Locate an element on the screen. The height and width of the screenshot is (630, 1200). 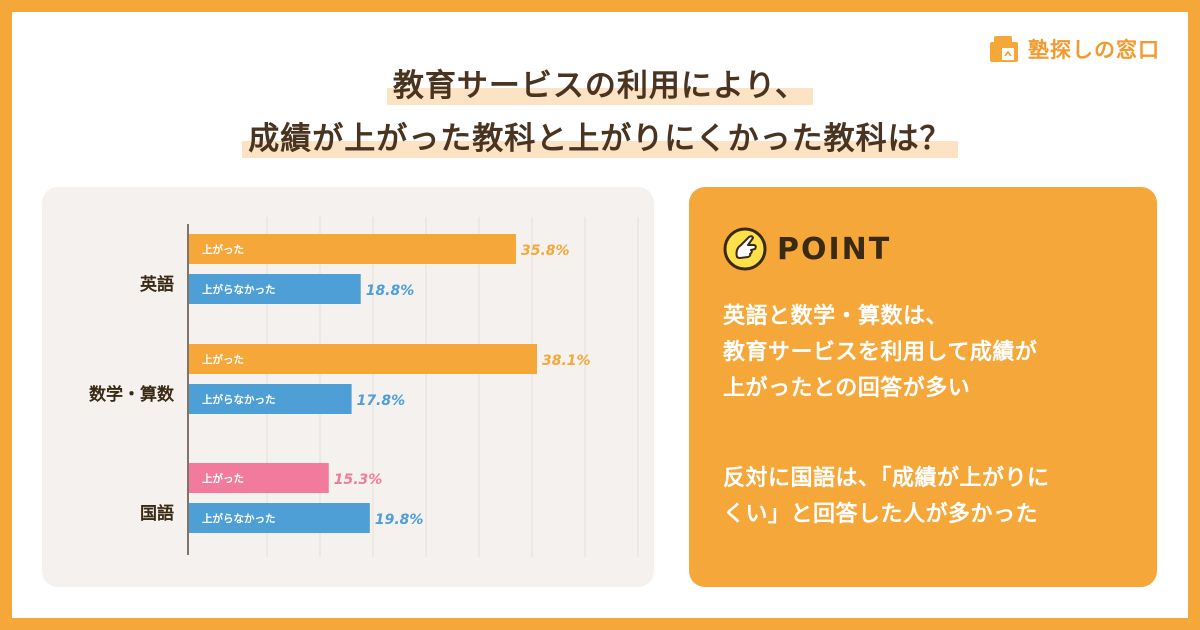
data-label: 38.1% is located at coordinates (566, 361).